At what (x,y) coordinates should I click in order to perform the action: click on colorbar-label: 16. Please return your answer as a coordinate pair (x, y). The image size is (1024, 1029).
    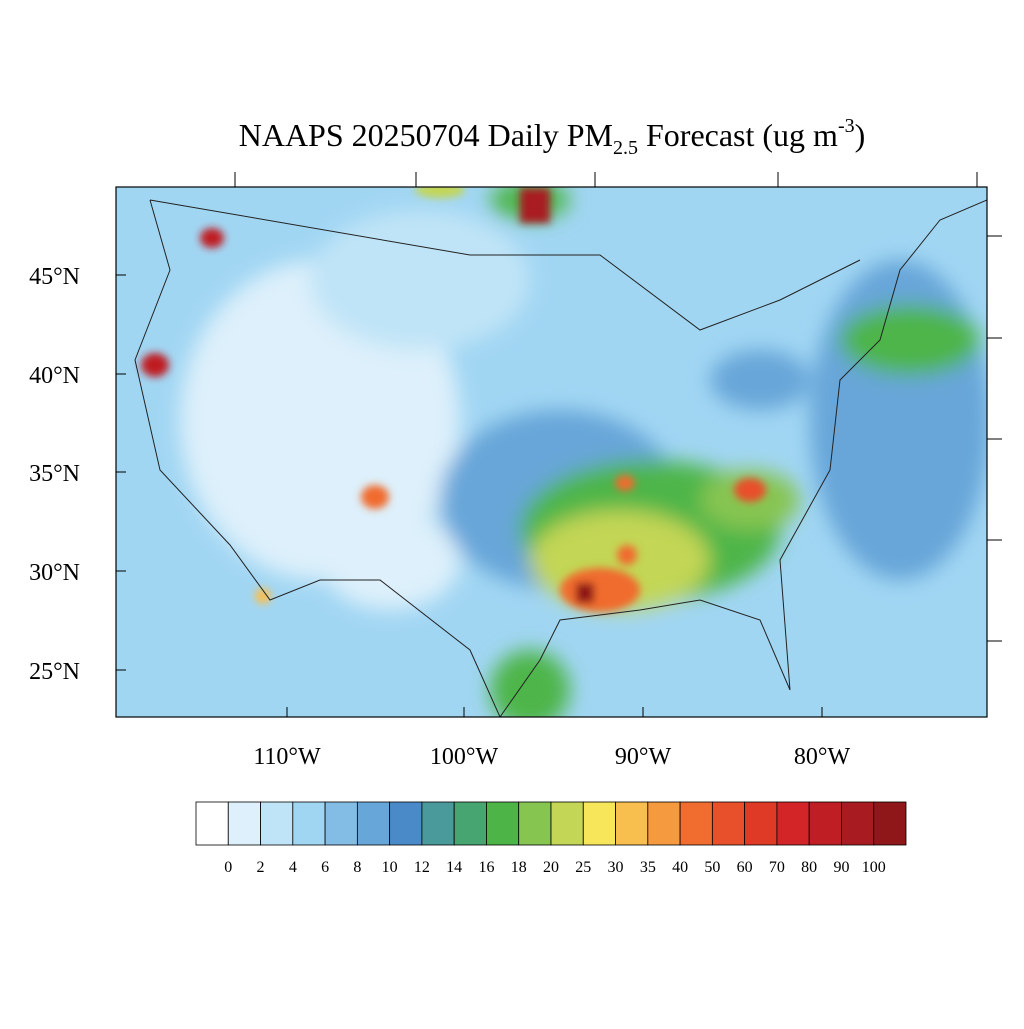
    Looking at the image, I should click on (486, 867).